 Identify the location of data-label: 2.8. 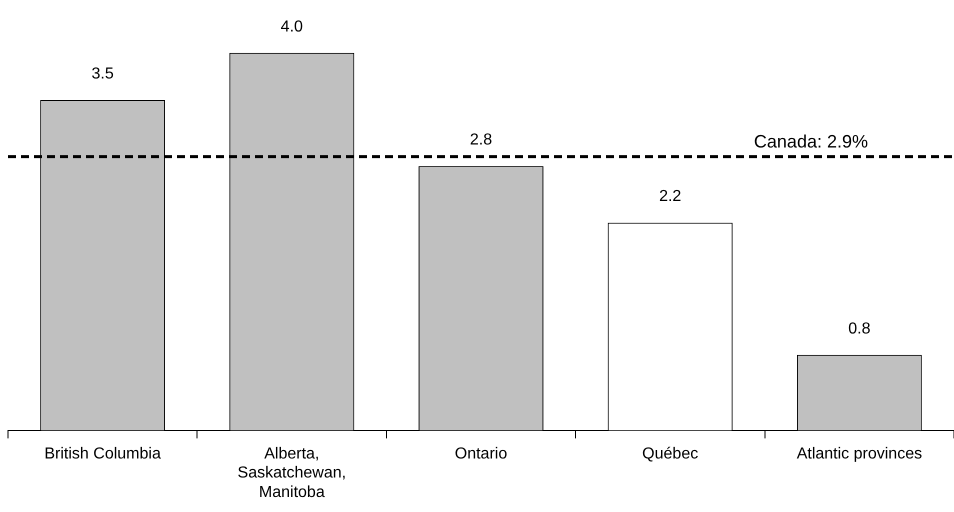
(481, 140).